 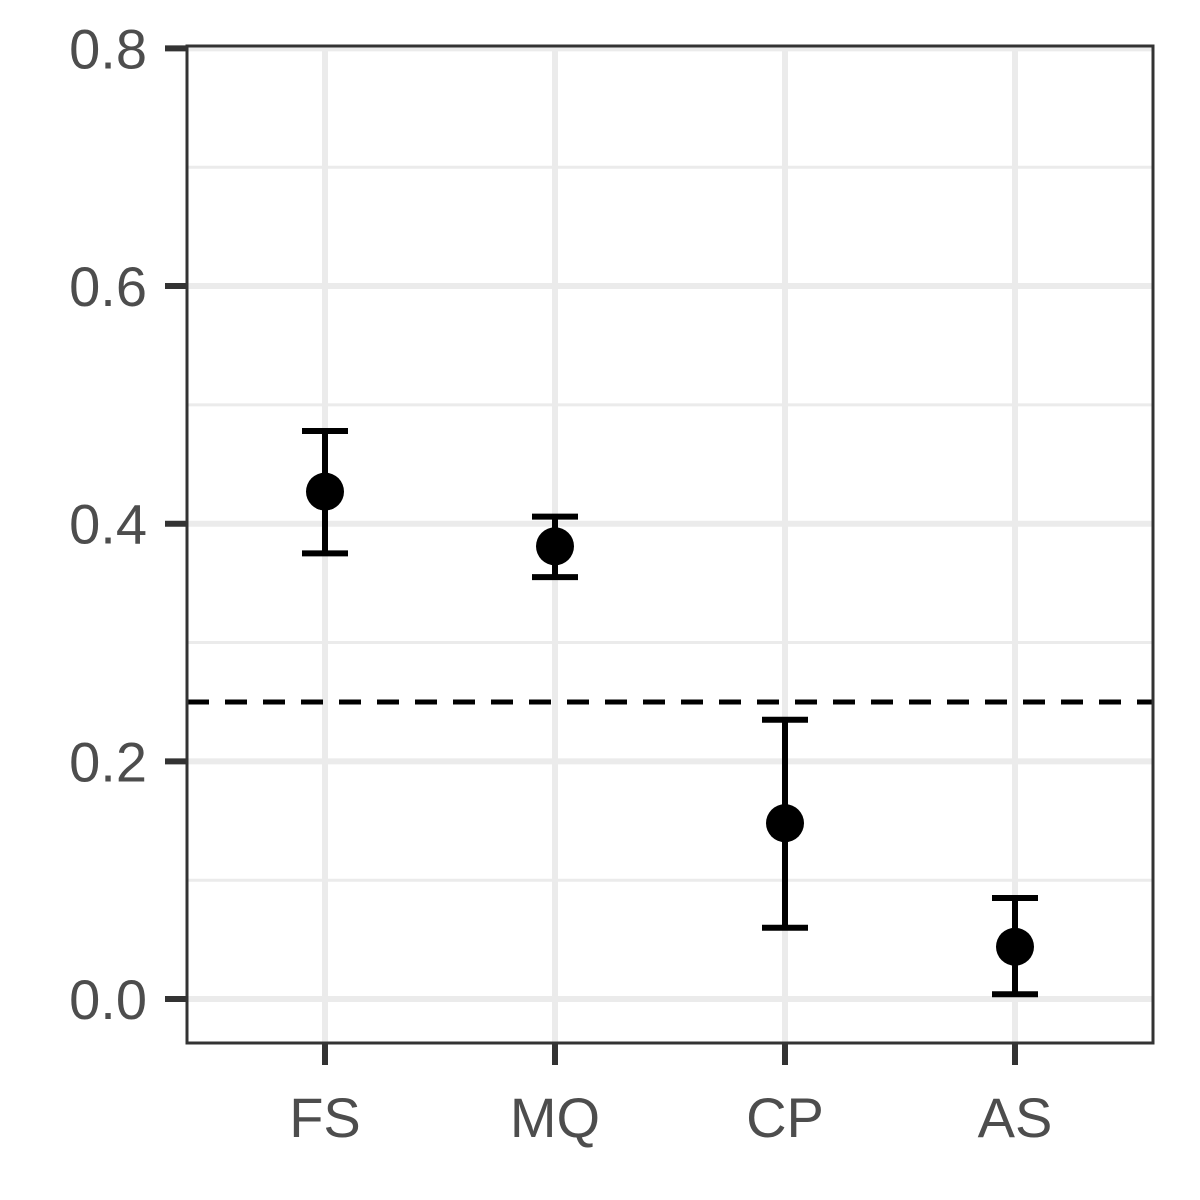 I want to click on x-tick-label-mq: MQ, so click(x=555, y=1117).